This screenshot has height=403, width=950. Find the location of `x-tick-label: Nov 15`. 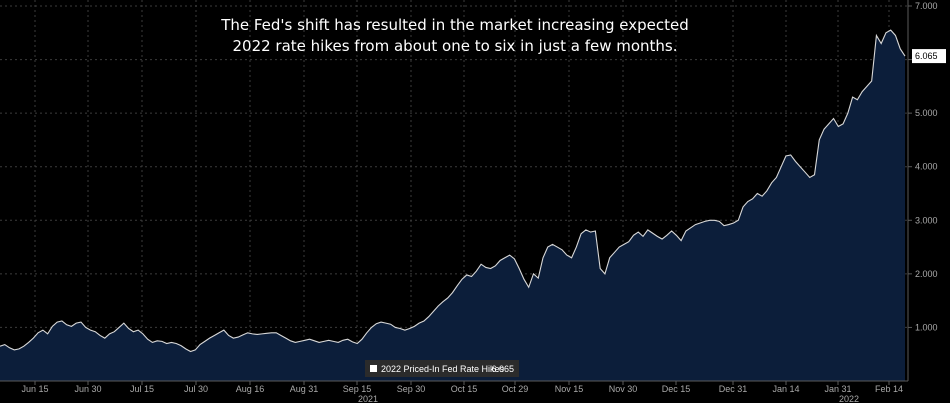

x-tick-label: Nov 15 is located at coordinates (569, 389).